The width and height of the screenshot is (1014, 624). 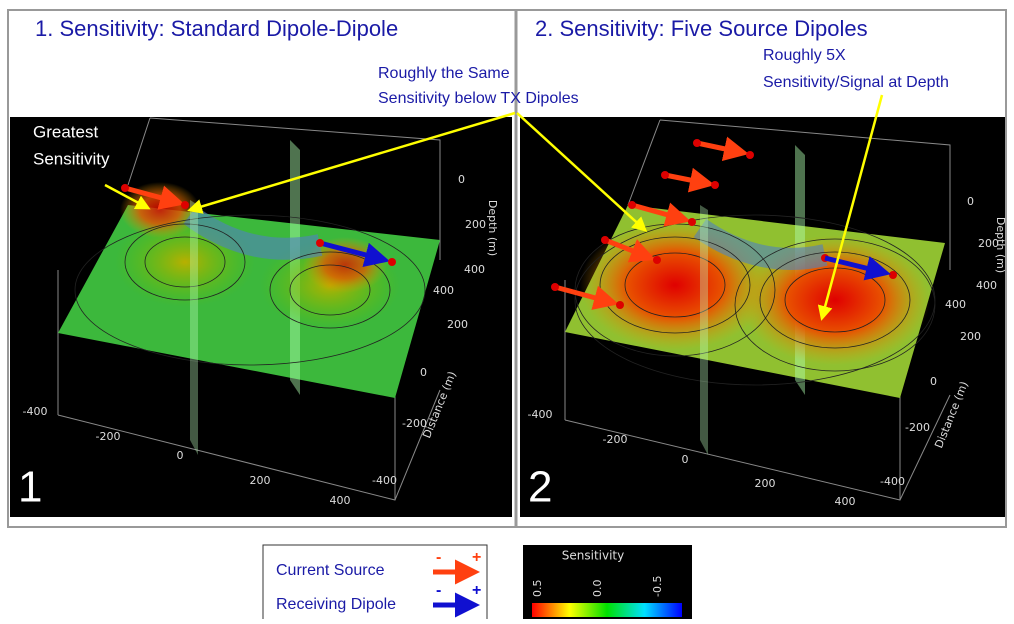 I want to click on colorbar-tick: -0.5, so click(x=657, y=586).